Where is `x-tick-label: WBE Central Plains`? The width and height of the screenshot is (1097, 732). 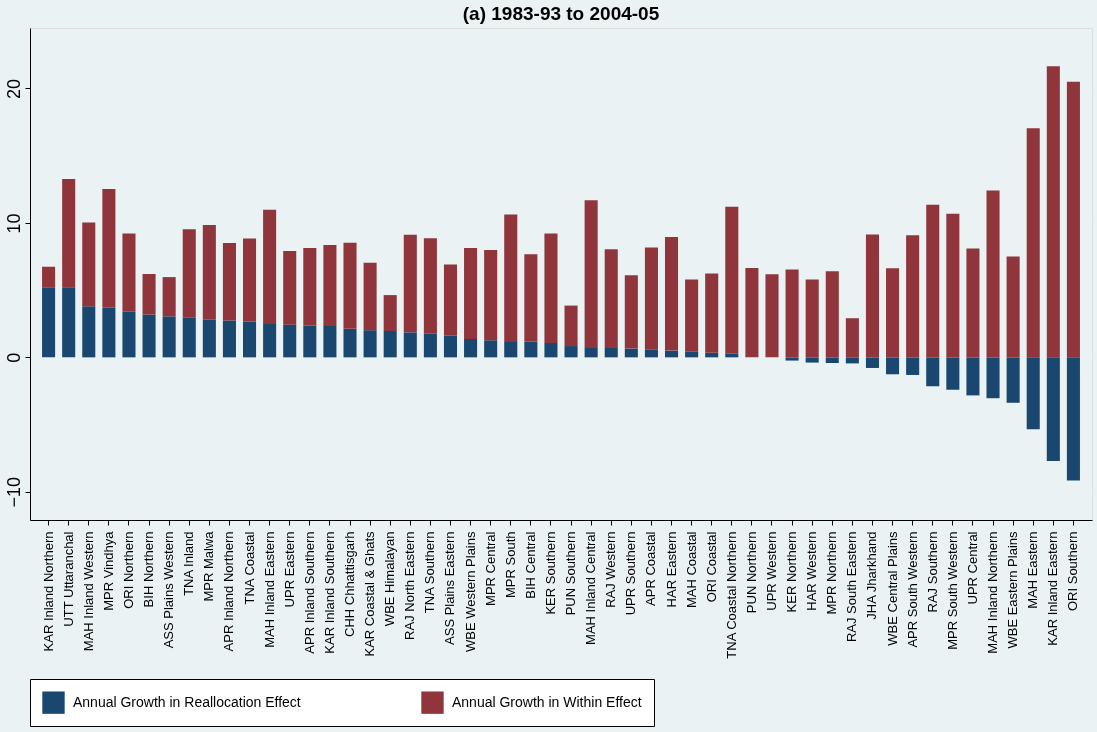 x-tick-label: WBE Central Plains is located at coordinates (892, 588).